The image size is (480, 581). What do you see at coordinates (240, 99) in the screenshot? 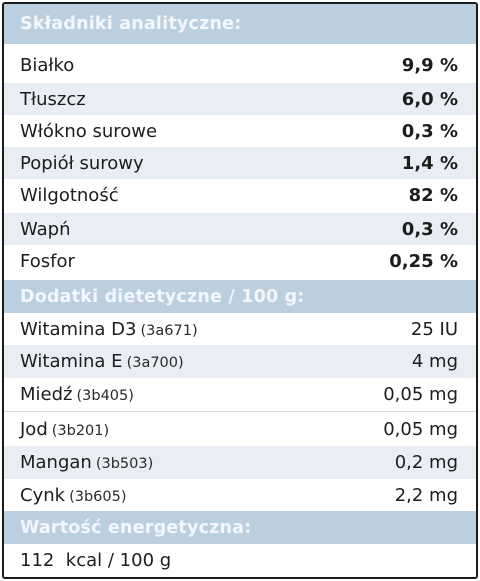
I see `table-row: Tłuszcz 6,0 %` at bounding box center [240, 99].